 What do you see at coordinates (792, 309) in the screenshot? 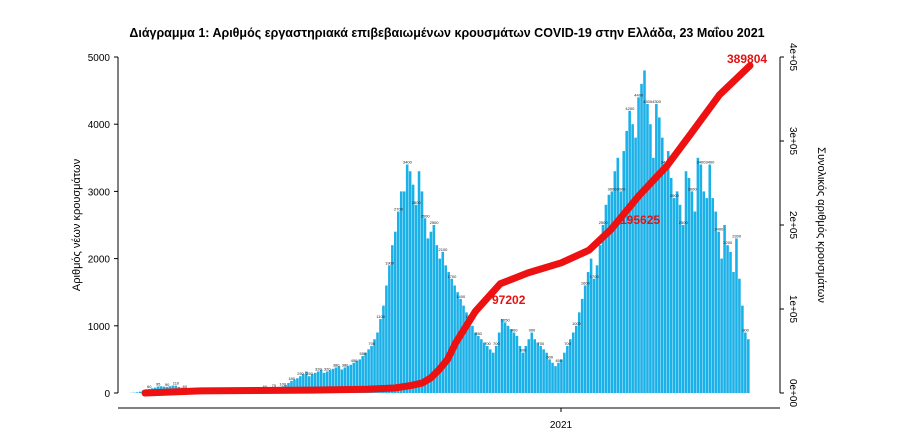
I see `right-tick-label: 1e+05` at bounding box center [792, 309].